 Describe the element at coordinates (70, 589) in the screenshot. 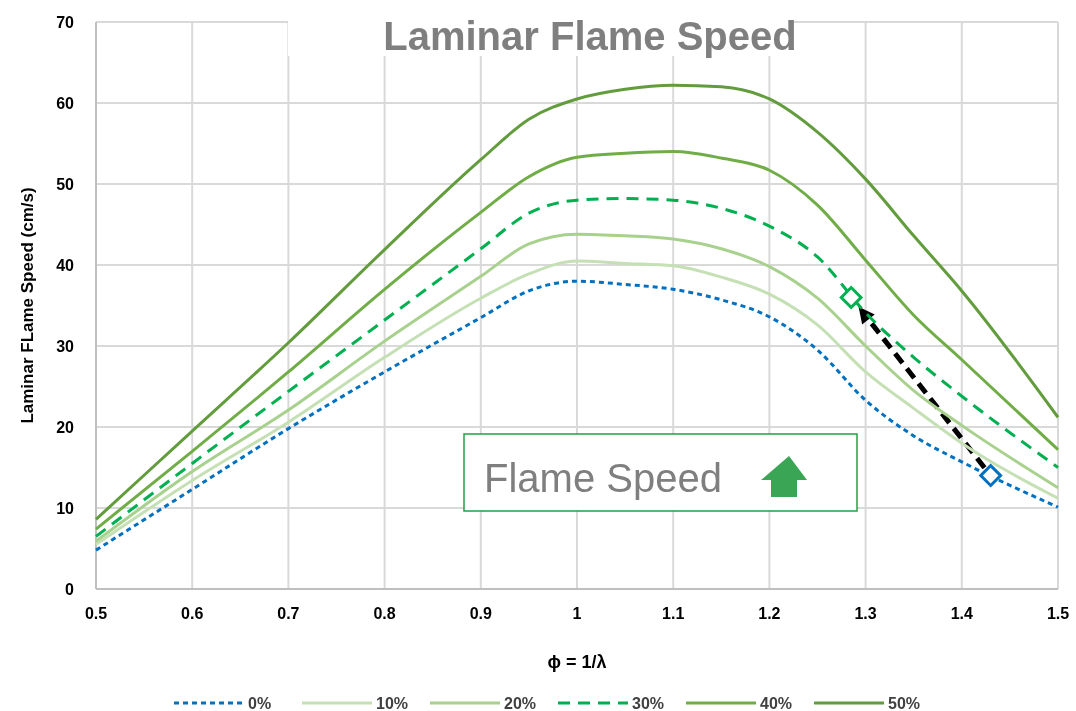

I see `y-tick-label: 0` at that location.